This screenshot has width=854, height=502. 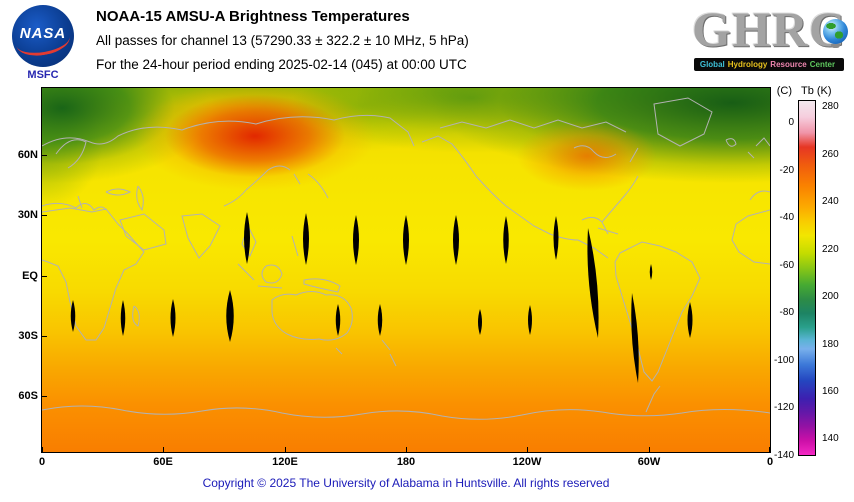 I want to click on y-axis-label: 60S, so click(x=28, y=396).